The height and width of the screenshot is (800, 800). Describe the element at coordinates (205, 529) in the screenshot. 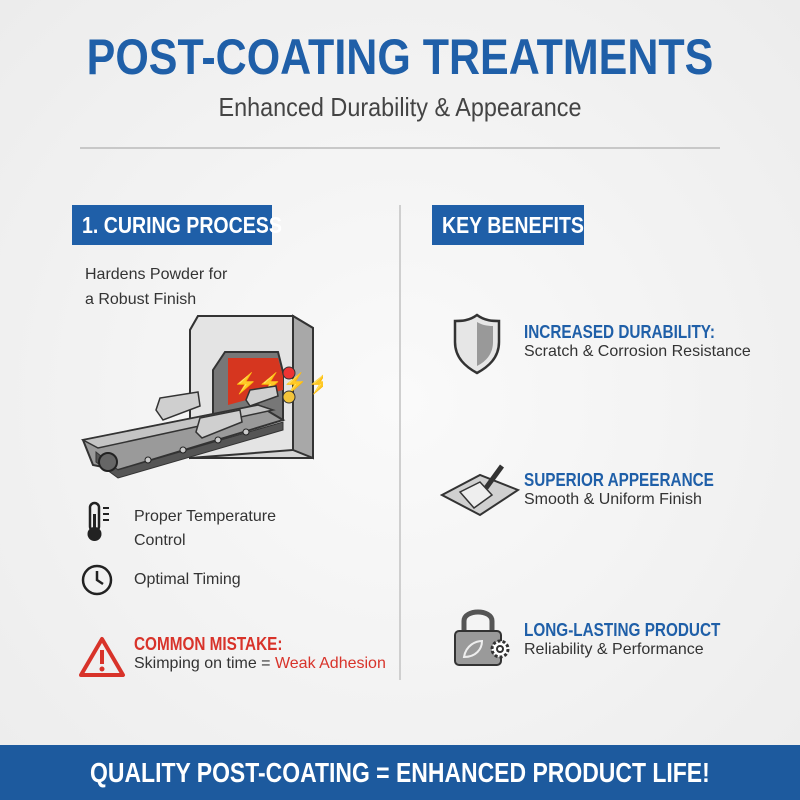

I see `temperature-control-item: Proper Temperature Control` at that location.